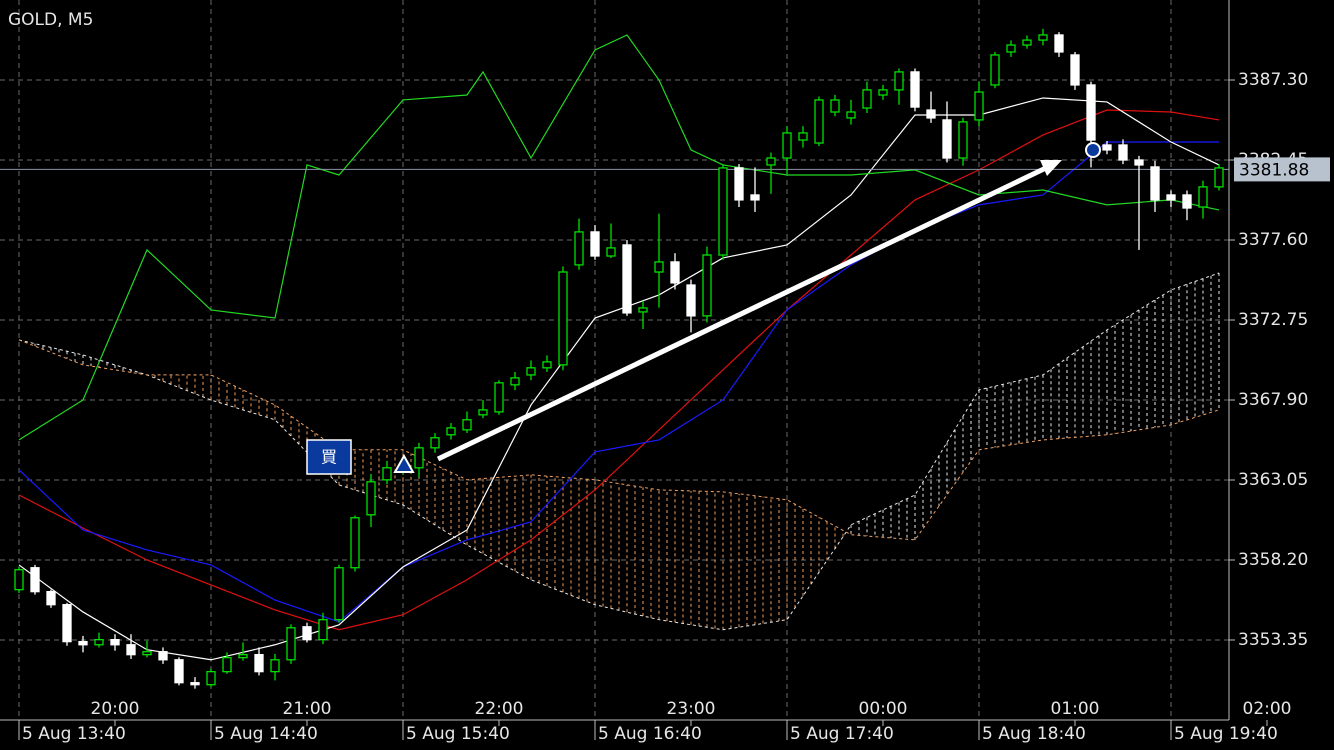 The height and width of the screenshot is (750, 1334). I want to click on x2-tick-label: 5 Aug 16:40, so click(650, 734).